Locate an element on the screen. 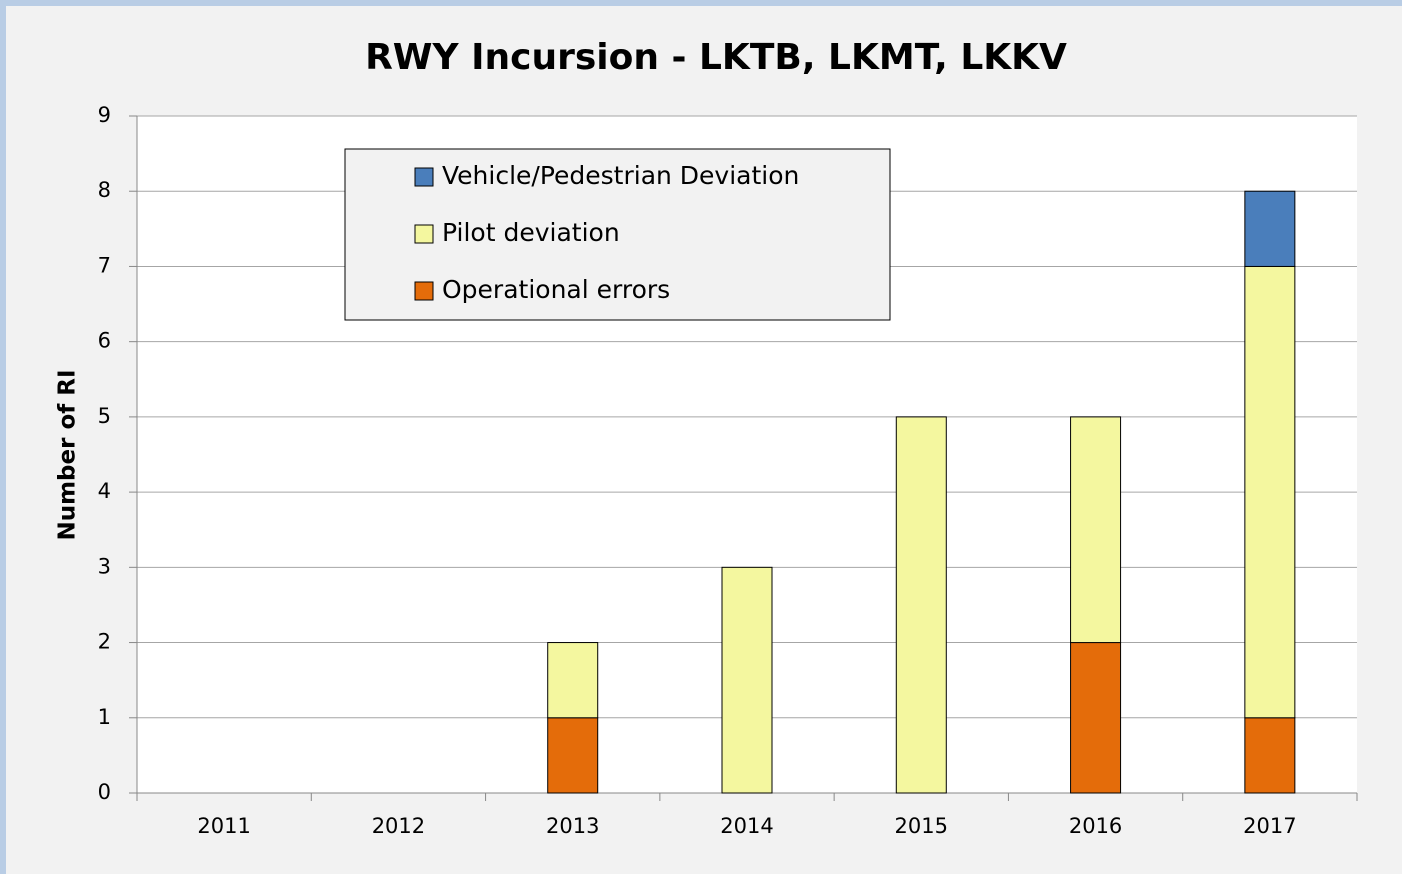 Image resolution: width=1402 pixels, height=874 pixels. y-tick-label: 3 is located at coordinates (104, 566).